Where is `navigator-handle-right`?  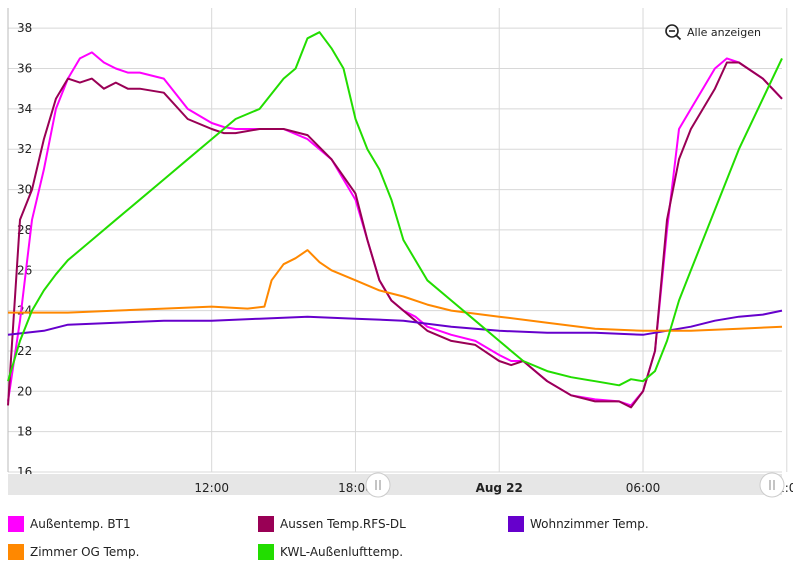
navigator-handle-right is located at coordinates (772, 485).